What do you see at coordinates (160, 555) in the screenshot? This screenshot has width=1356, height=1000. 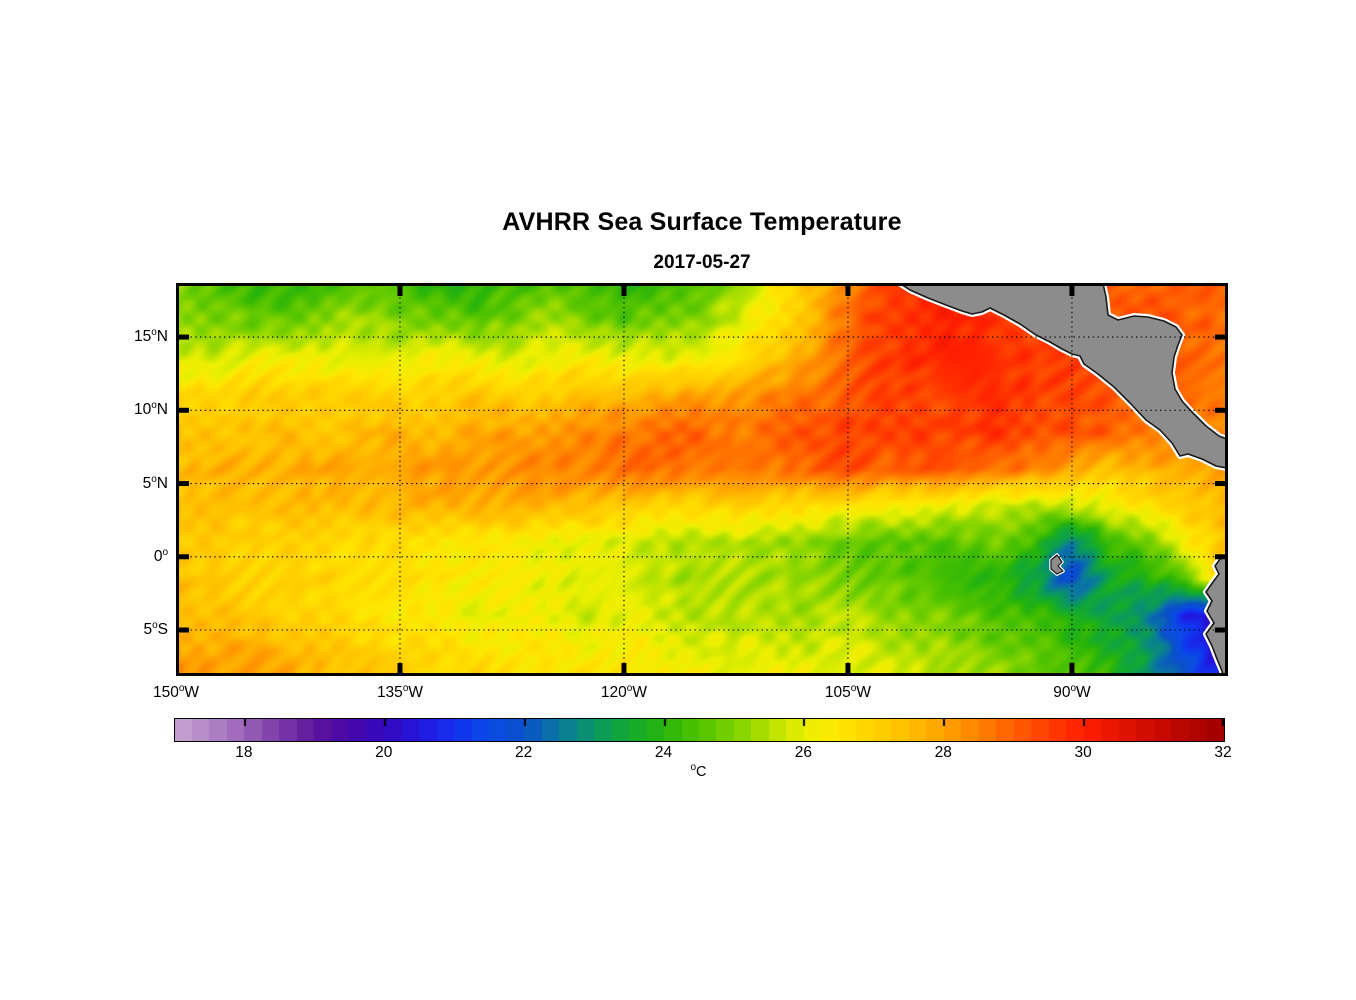 I see `y-axis-tick-label: 0o` at bounding box center [160, 555].